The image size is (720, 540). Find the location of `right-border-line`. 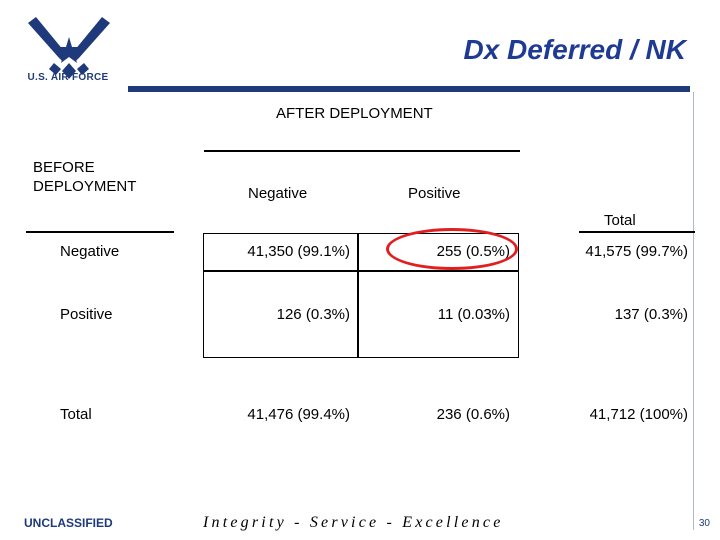

right-border-line is located at coordinates (693, 311).